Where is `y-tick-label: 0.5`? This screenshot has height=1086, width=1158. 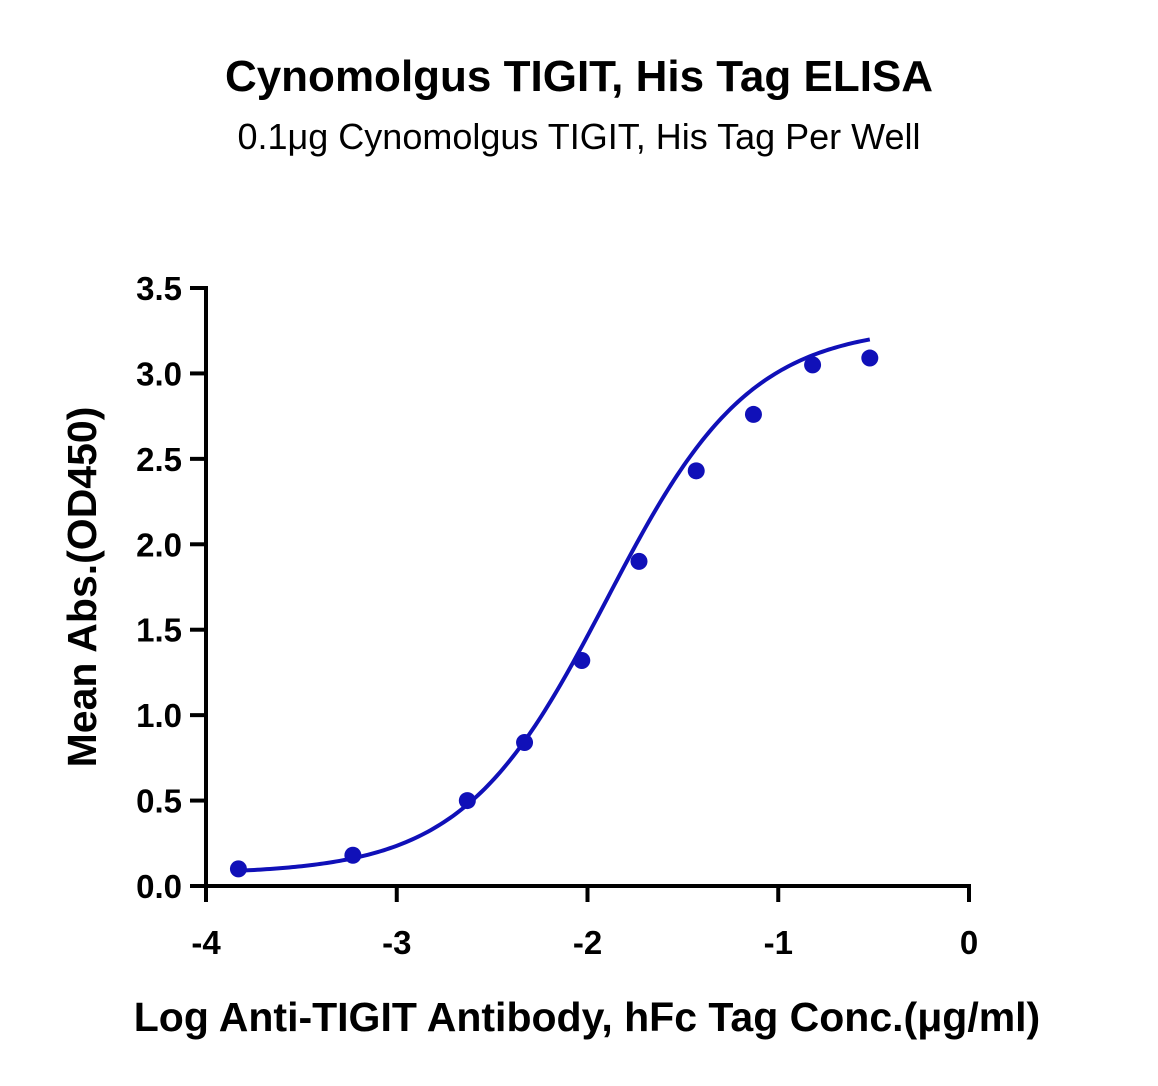
y-tick-label: 0.5 is located at coordinates (159, 801).